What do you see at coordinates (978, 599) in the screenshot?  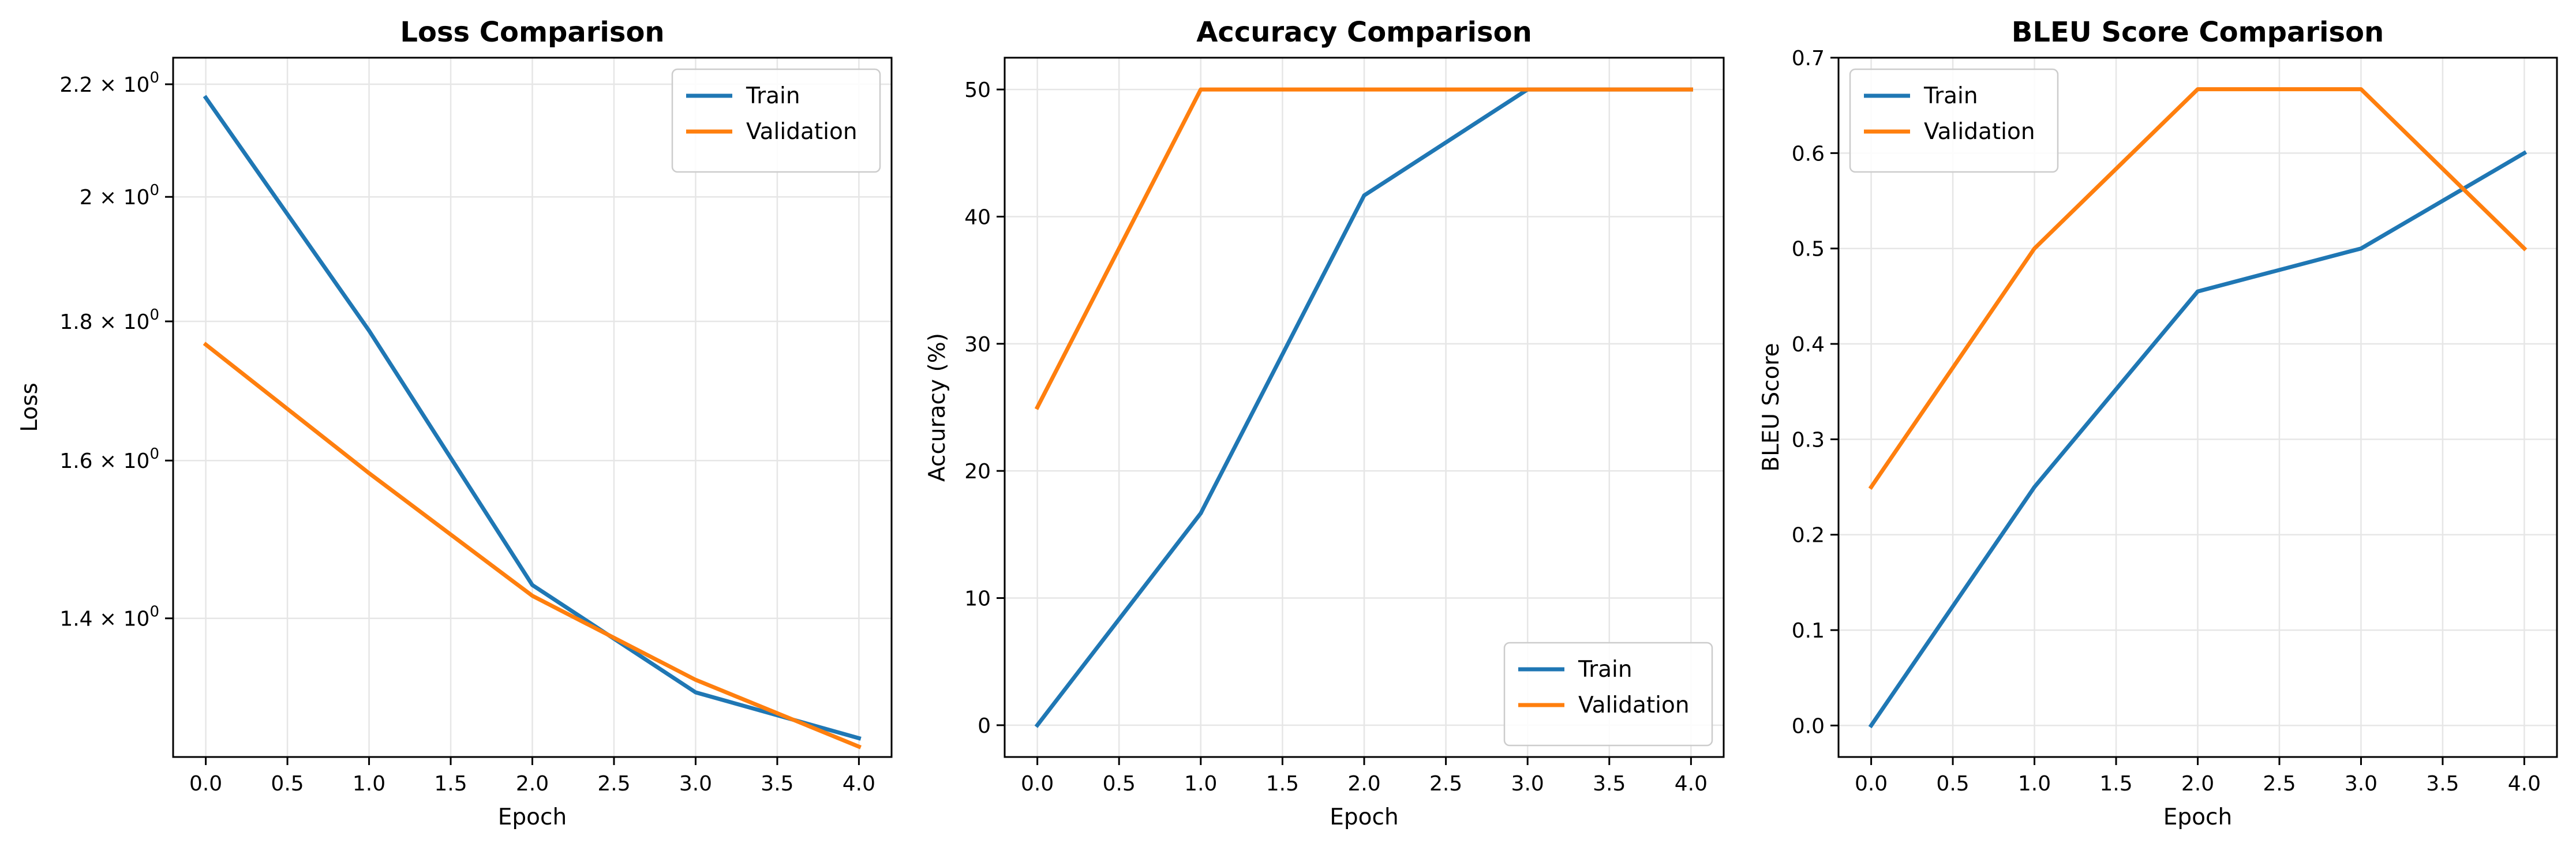 I see `y-tick-label: 10` at bounding box center [978, 599].